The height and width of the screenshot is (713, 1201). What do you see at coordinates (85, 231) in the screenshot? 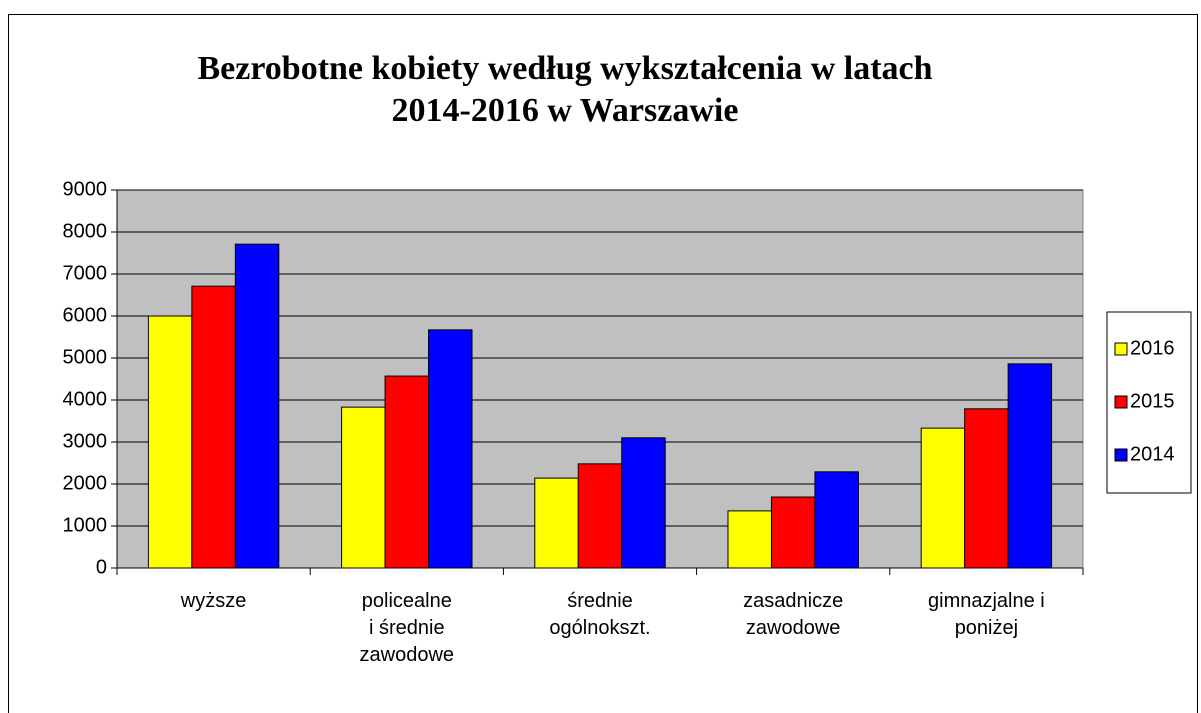
I see `y-tick-label: 8000` at bounding box center [85, 231].